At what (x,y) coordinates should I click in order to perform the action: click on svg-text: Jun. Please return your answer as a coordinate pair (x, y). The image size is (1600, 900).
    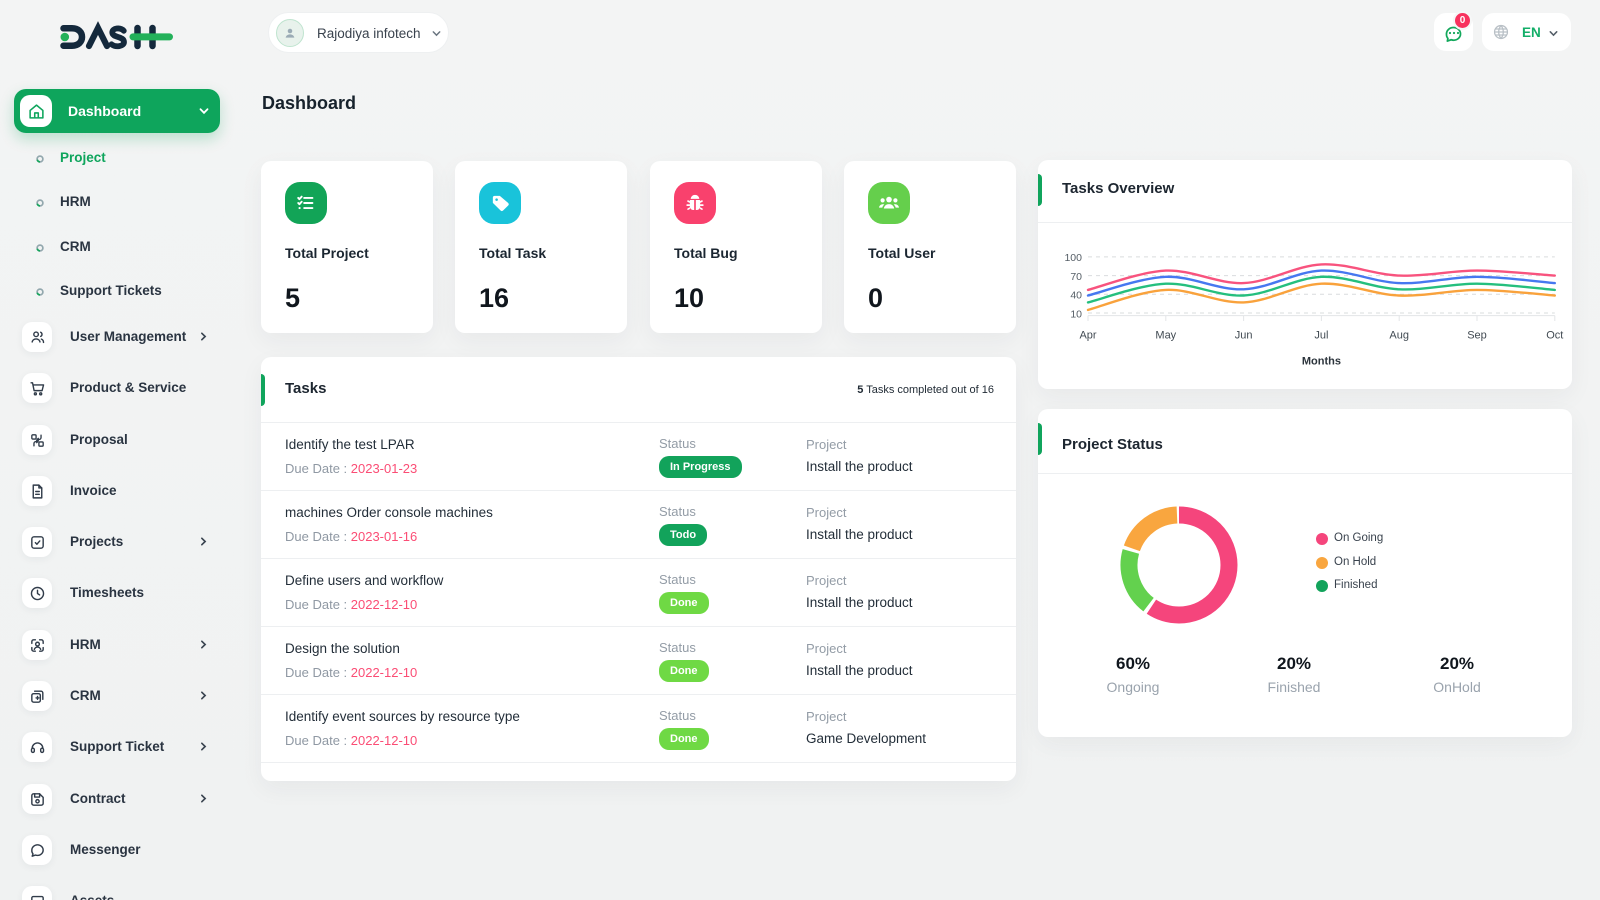
    Looking at the image, I should click on (1244, 336).